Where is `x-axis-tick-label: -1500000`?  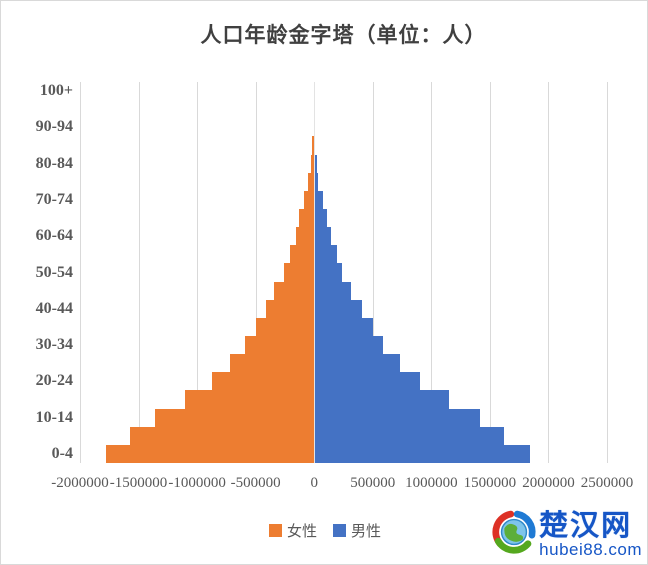
x-axis-tick-label: -1500000 is located at coordinates (138, 483).